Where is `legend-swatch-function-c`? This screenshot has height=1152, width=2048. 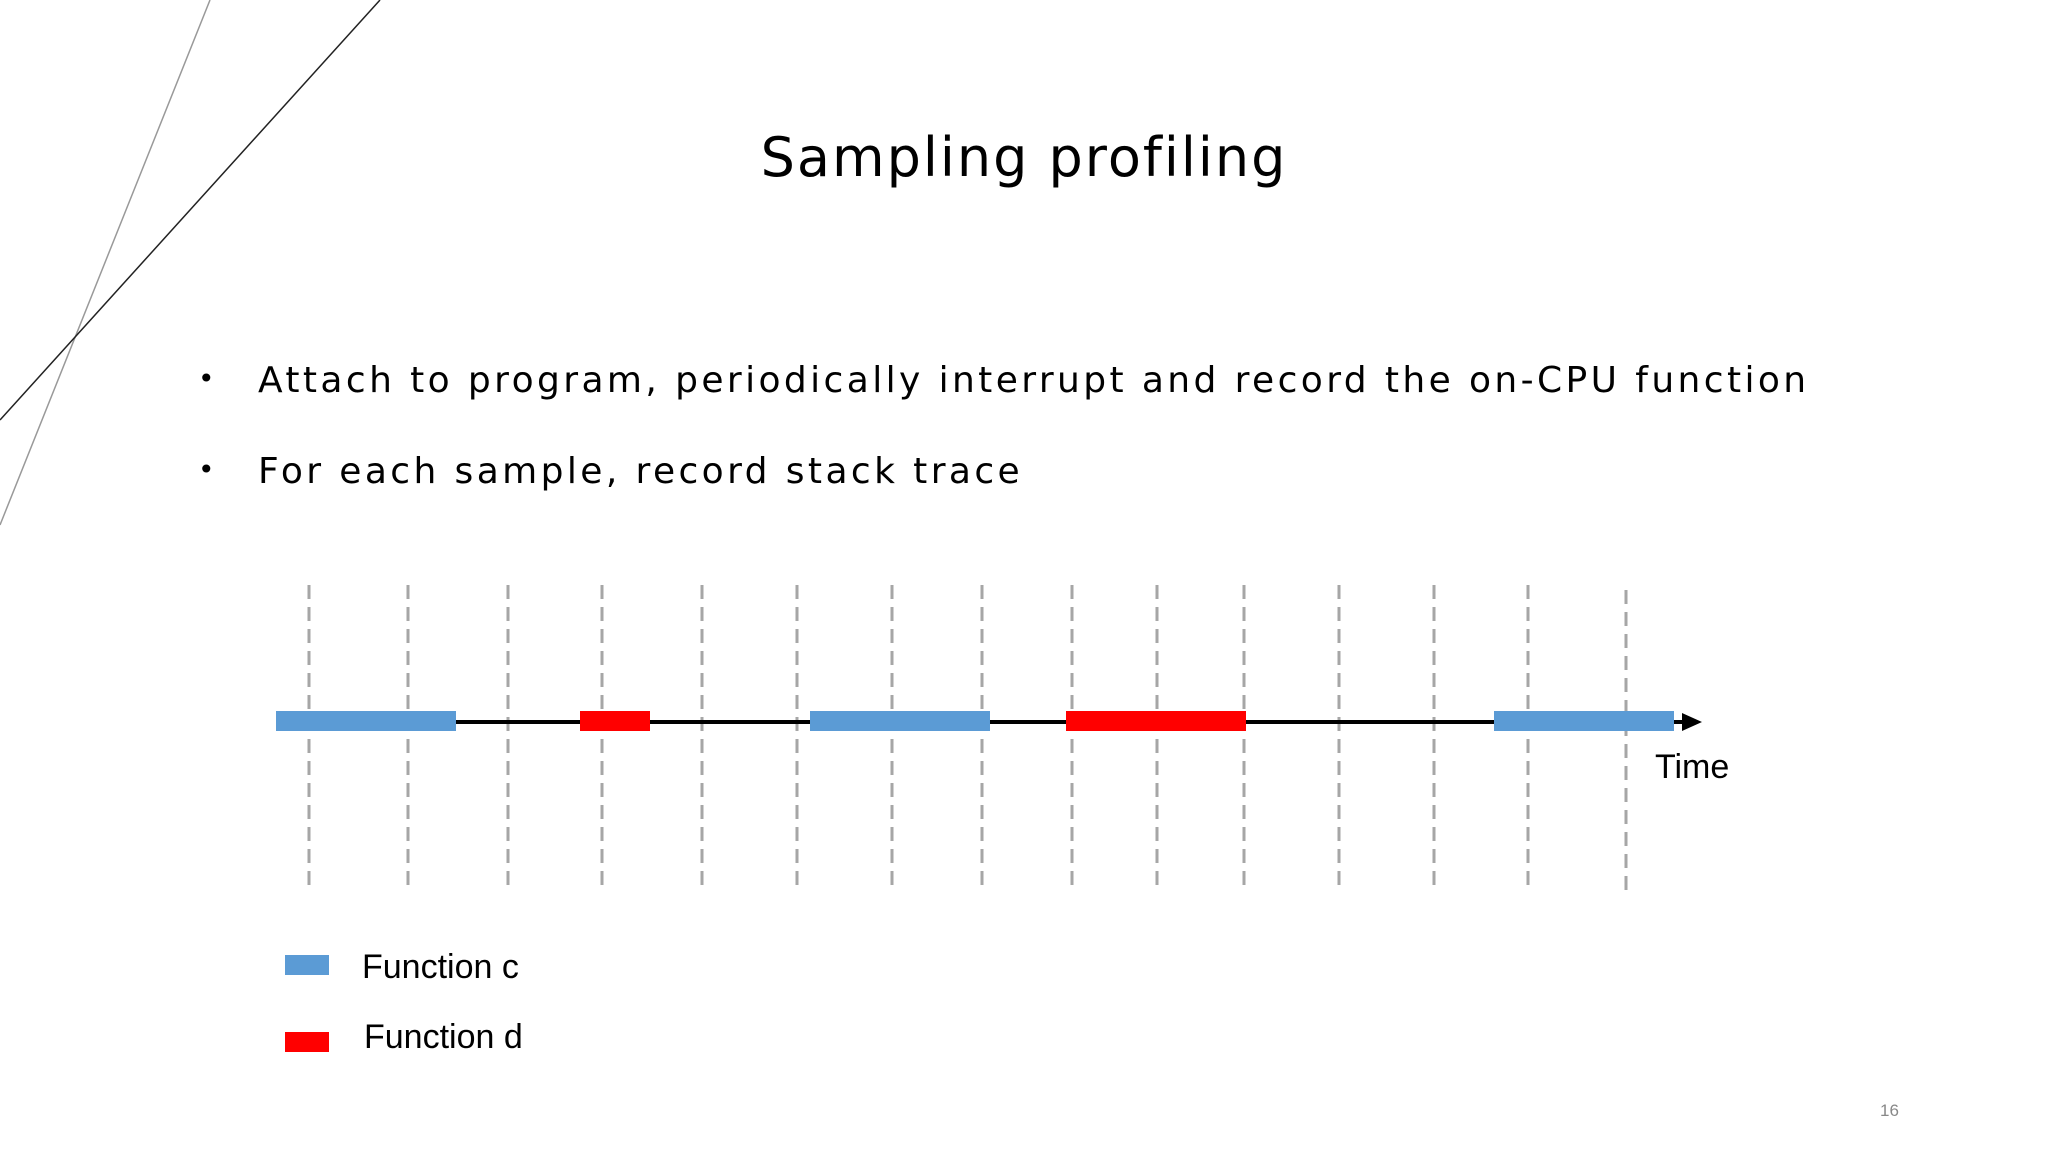 legend-swatch-function-c is located at coordinates (307, 965).